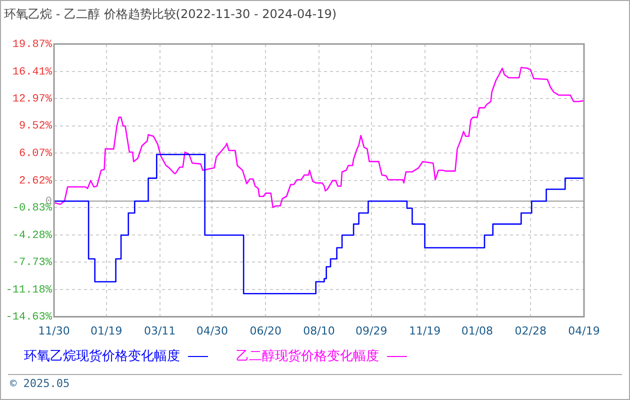 Image resolution: width=630 pixels, height=400 pixels. I want to click on x-tick-label: 04/30, so click(212, 331).